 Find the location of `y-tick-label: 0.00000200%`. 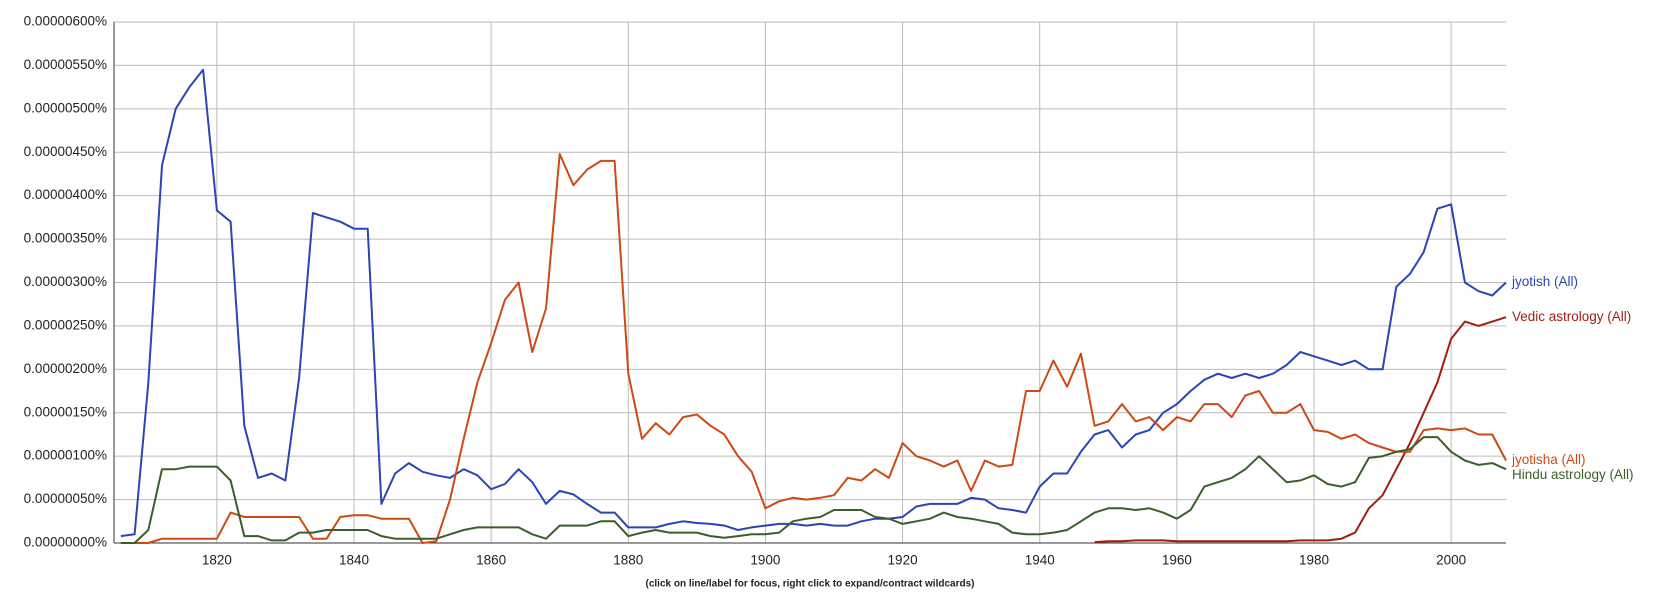

y-tick-label: 0.00000200% is located at coordinates (65, 368).